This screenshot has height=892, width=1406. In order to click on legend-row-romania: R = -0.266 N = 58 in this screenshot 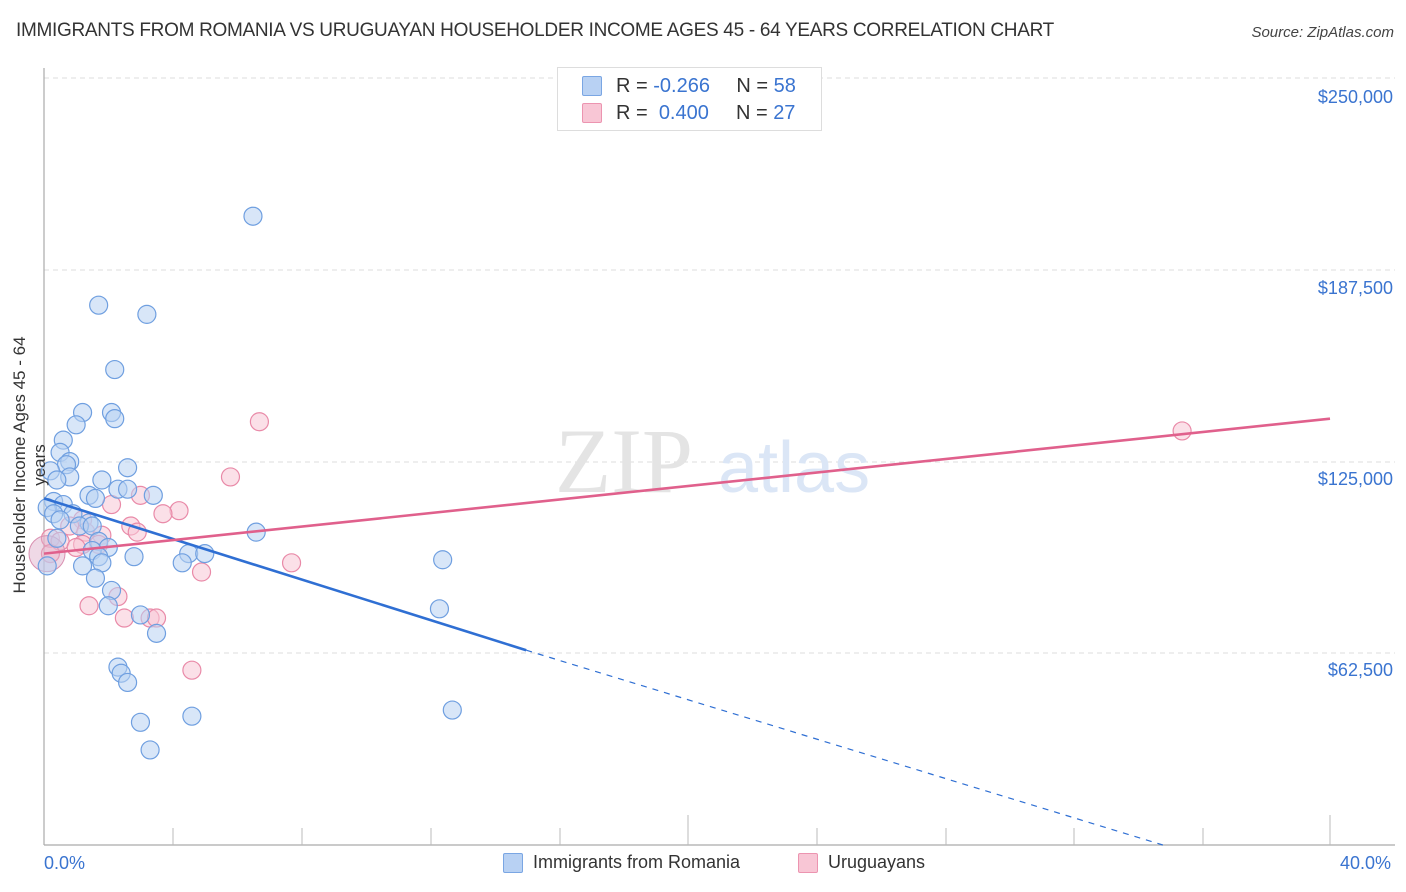, I will do `click(689, 86)`.